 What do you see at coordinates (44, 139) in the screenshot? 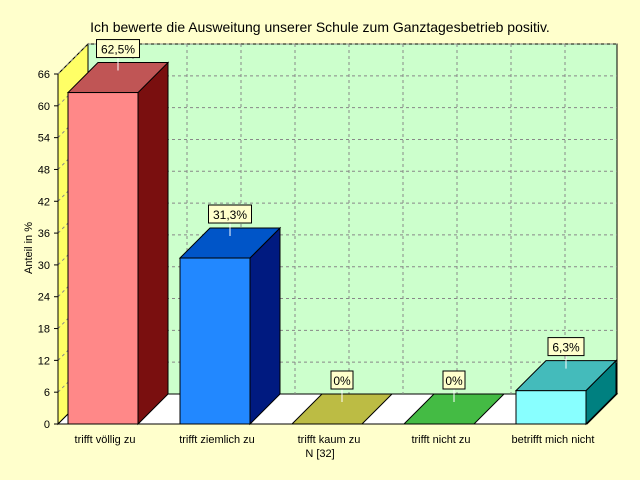
I see `y-tick-label: 54` at bounding box center [44, 139].